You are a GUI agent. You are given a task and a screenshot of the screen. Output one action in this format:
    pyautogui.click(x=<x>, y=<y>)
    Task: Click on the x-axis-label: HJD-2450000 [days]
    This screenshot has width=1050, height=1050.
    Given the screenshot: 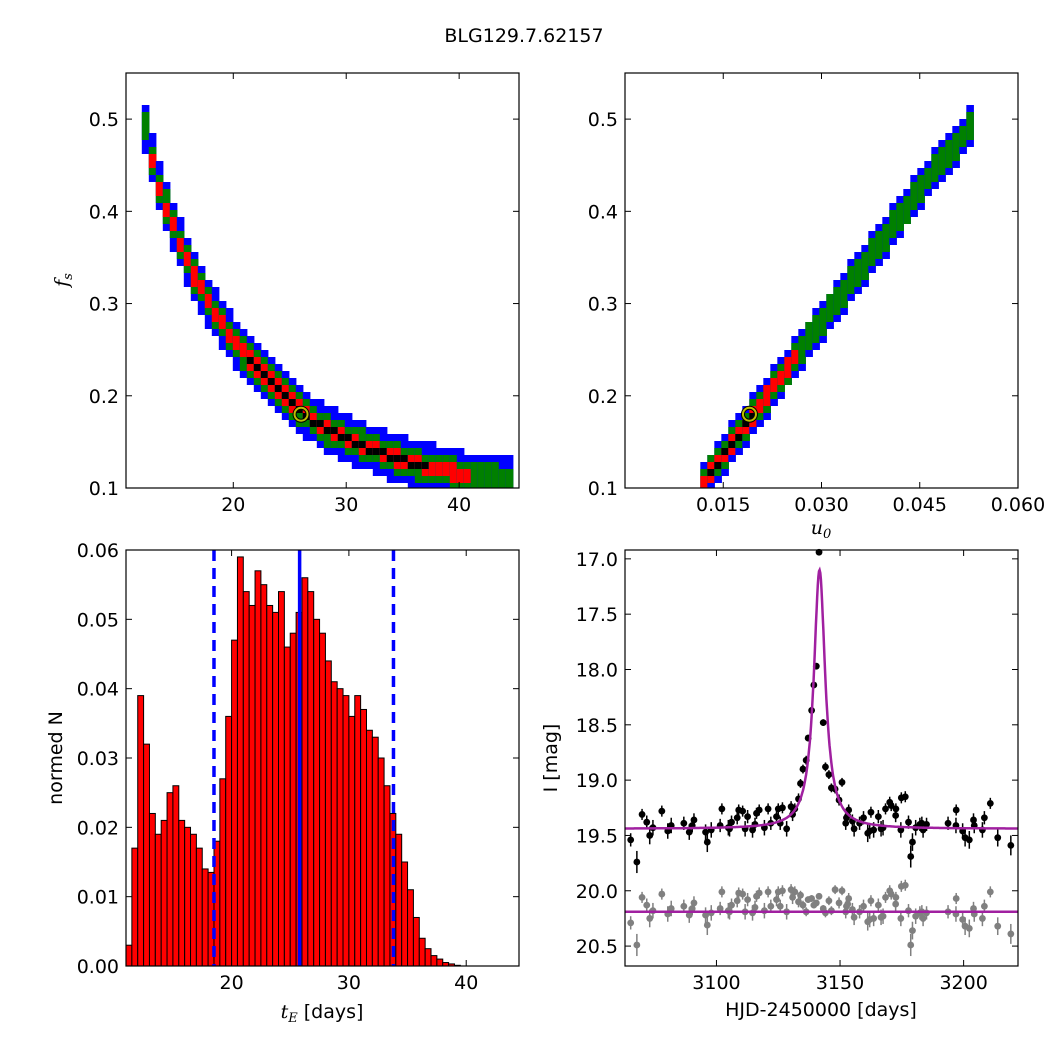 What is the action you would take?
    pyautogui.click(x=821, y=1010)
    